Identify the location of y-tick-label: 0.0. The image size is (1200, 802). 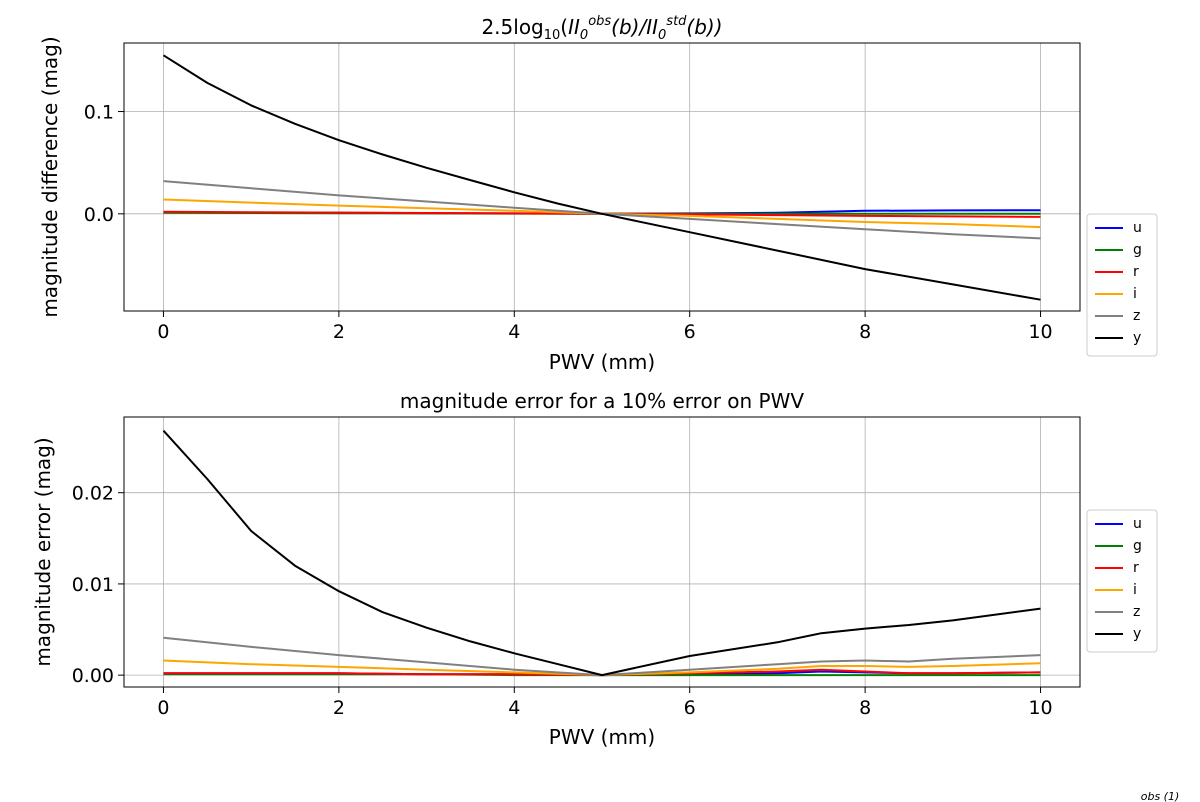
(99, 215).